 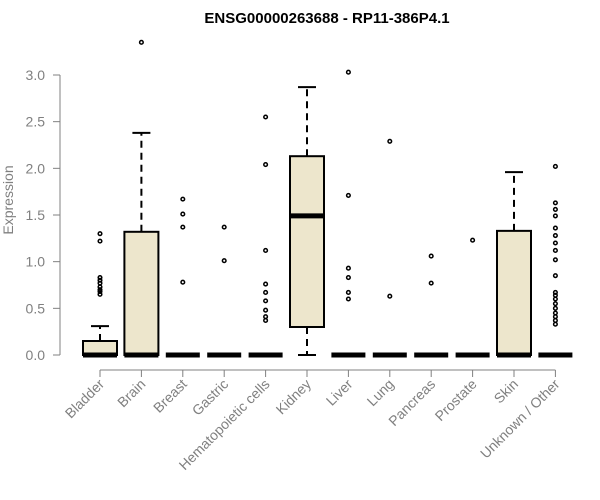 I want to click on chart-title: ENSG00000263688 - RP11-386P4.1, so click(x=326, y=18).